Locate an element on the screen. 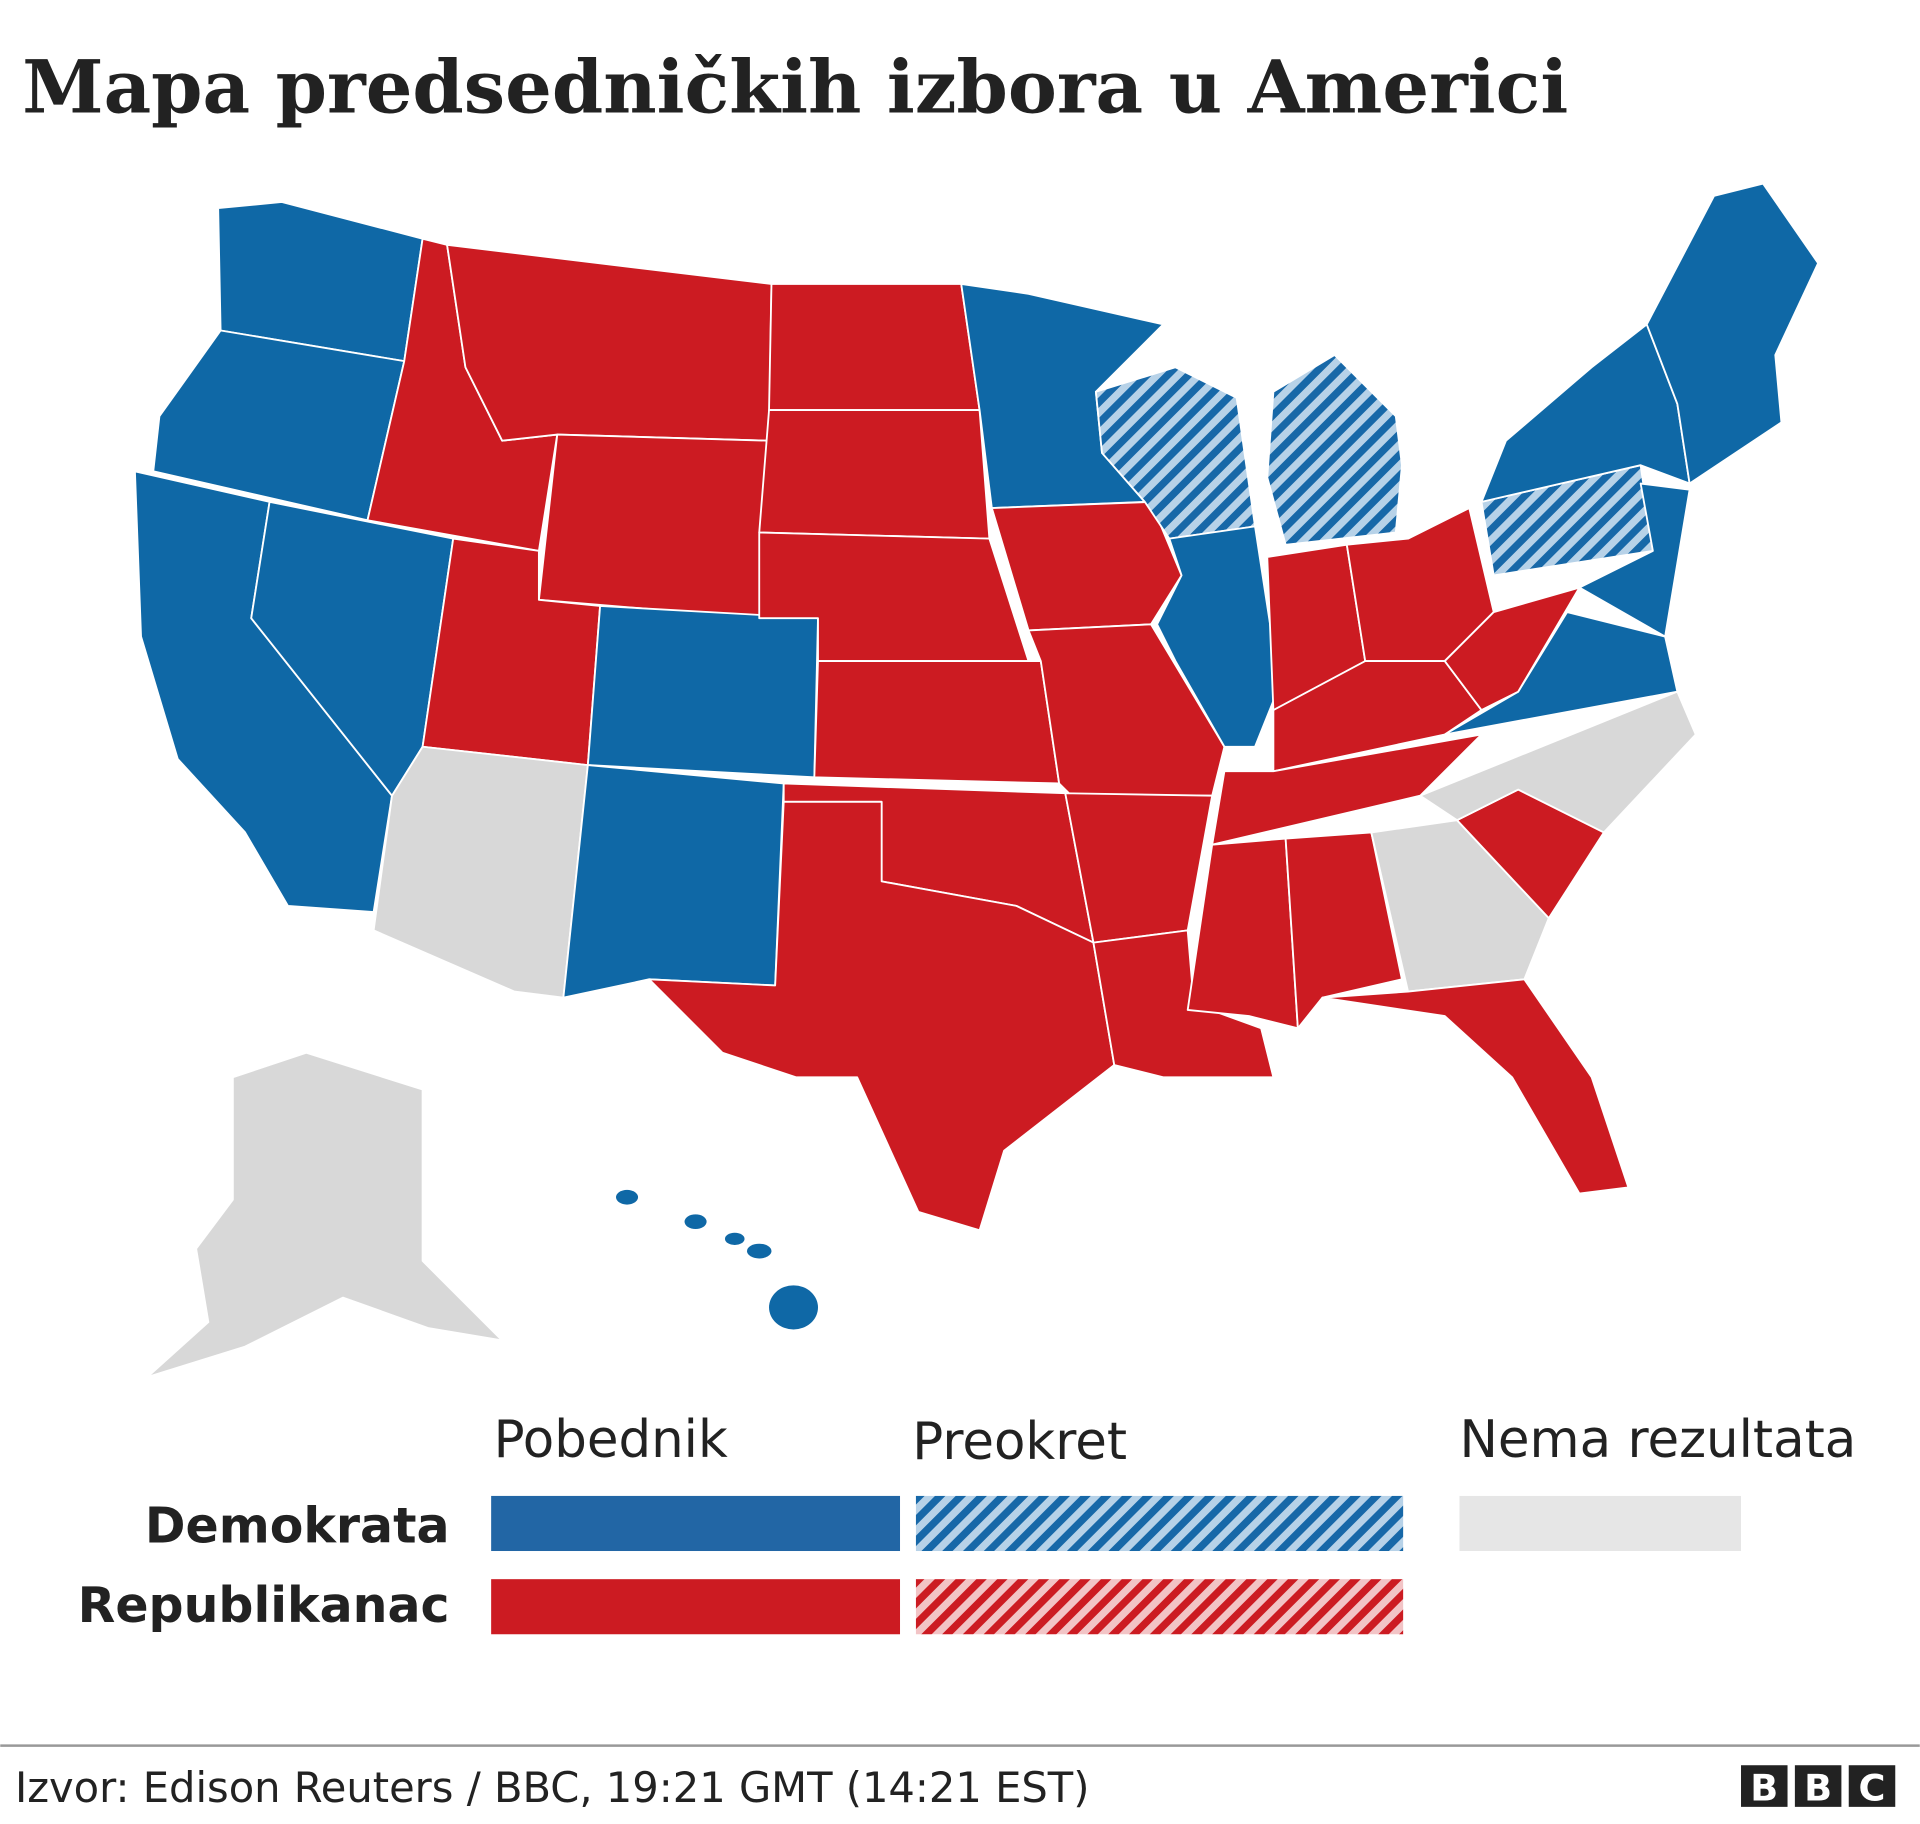 This screenshot has height=1824, width=1920. state-mid-atlantic is located at coordinates (1634, 560).